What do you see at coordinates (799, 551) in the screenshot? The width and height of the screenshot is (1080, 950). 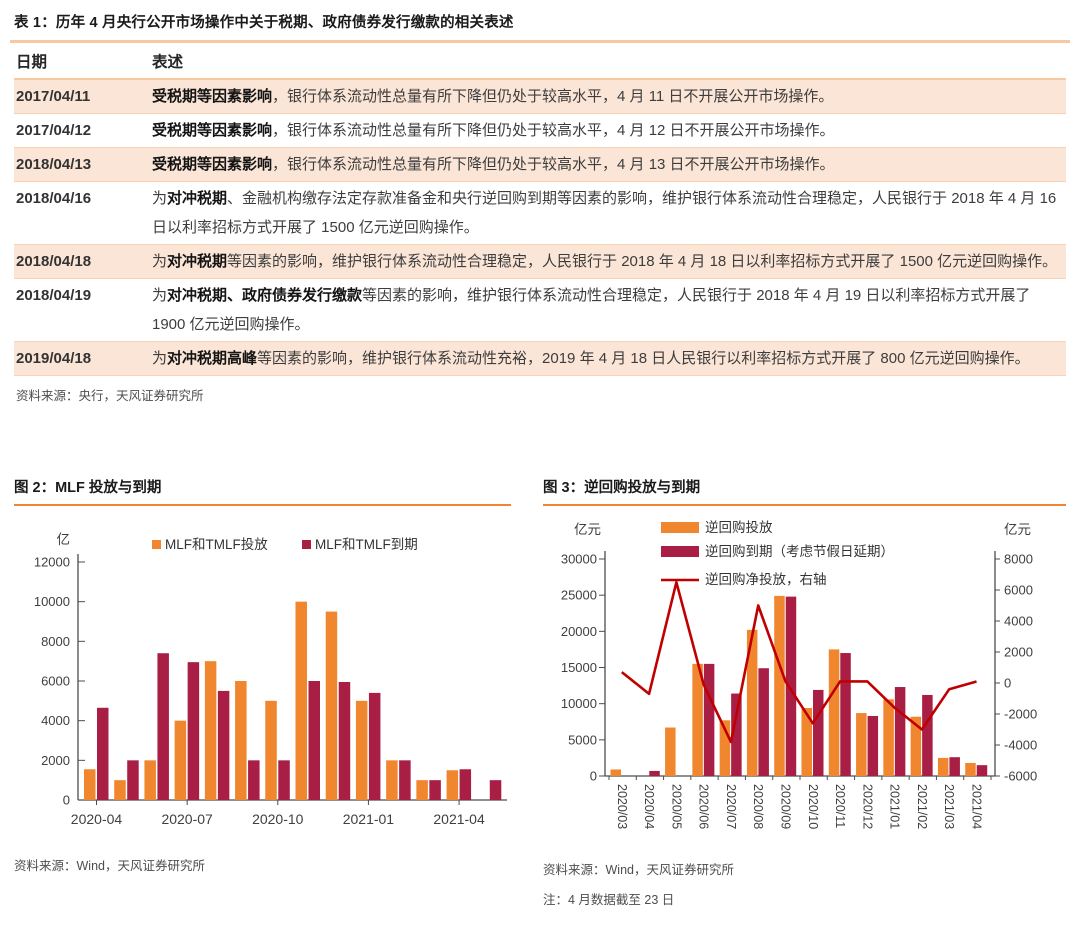 I see `legend-label-maturity: 逆回购到期（考虑节假日延期）` at bounding box center [799, 551].